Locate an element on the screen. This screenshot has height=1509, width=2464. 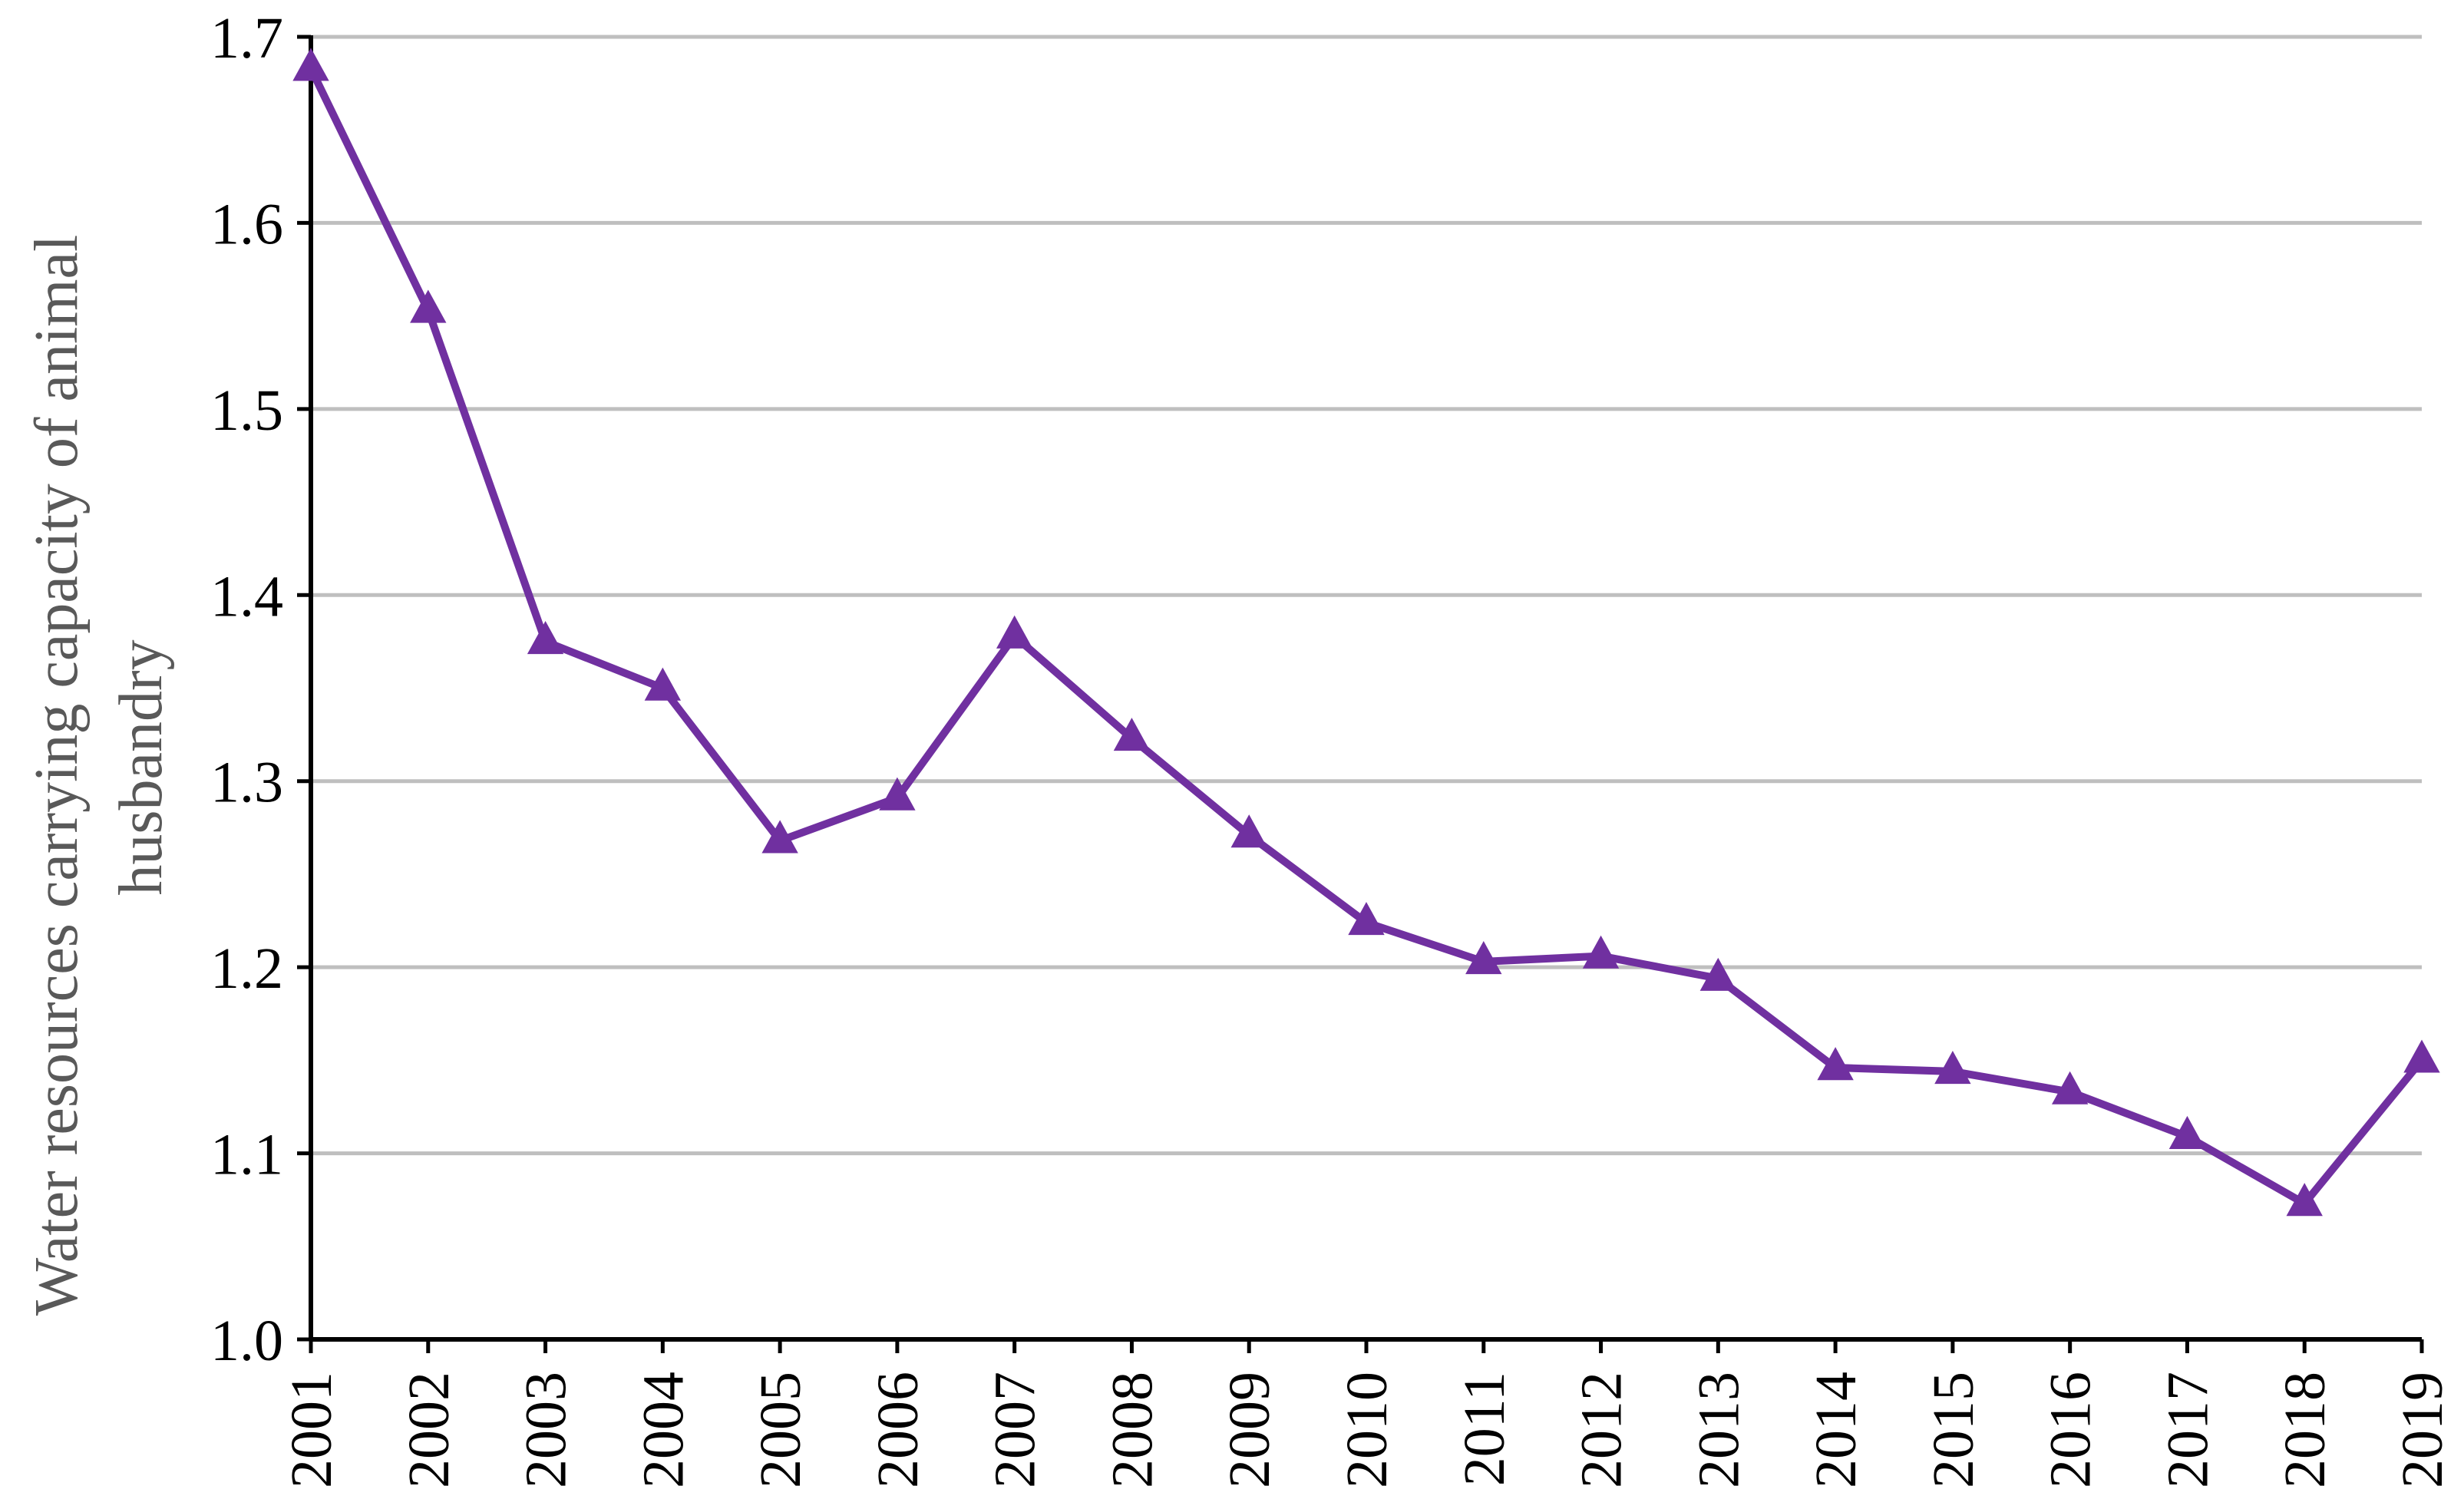
x-tick-label: 2018 is located at coordinates (2305, 1430).